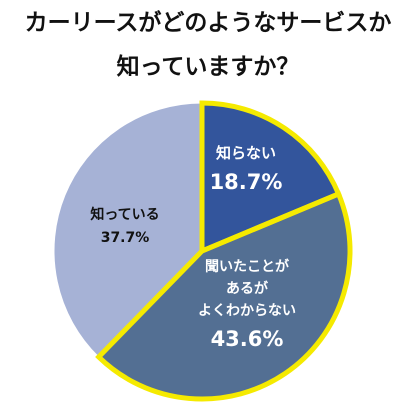 This screenshot has width=416, height=409. What do you see at coordinates (208, 23) in the screenshot?
I see `chart-title-line-1: カーリースがどのようなサービスか` at bounding box center [208, 23].